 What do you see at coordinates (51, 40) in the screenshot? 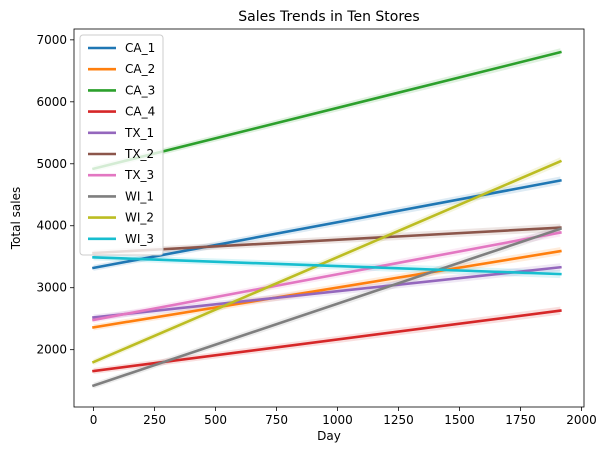
I see `y-tick-label: 7000` at bounding box center [51, 40].